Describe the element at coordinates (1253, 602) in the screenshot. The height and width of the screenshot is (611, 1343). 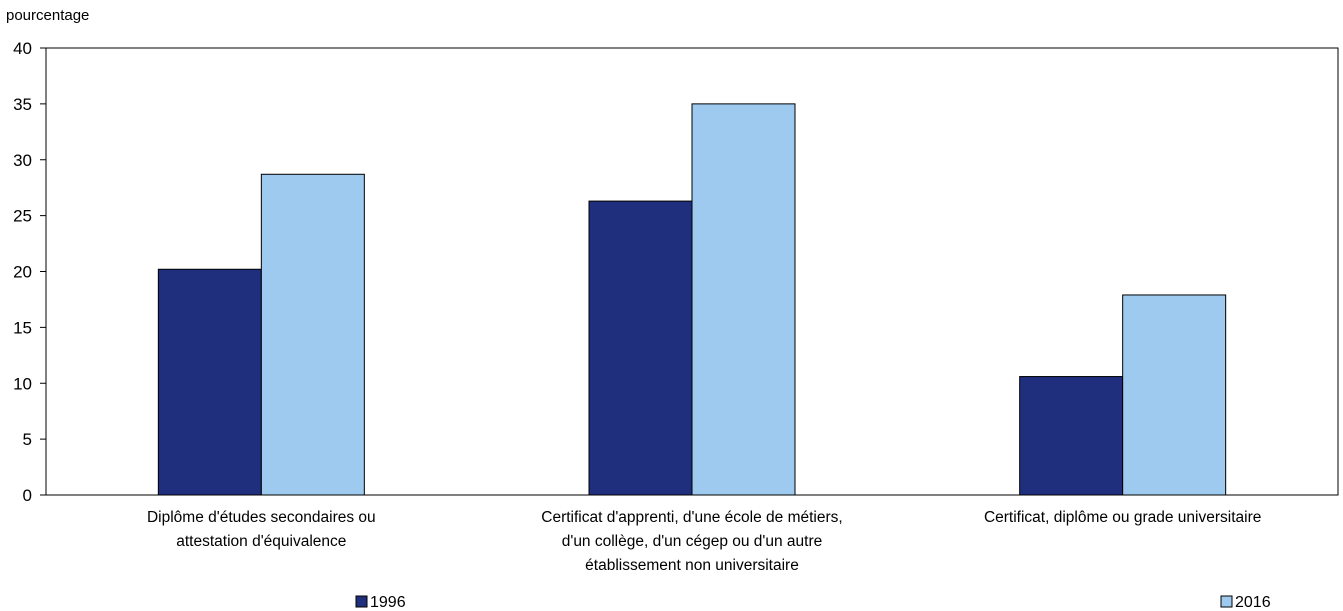
I see `legend-label-2016: 2016` at that location.